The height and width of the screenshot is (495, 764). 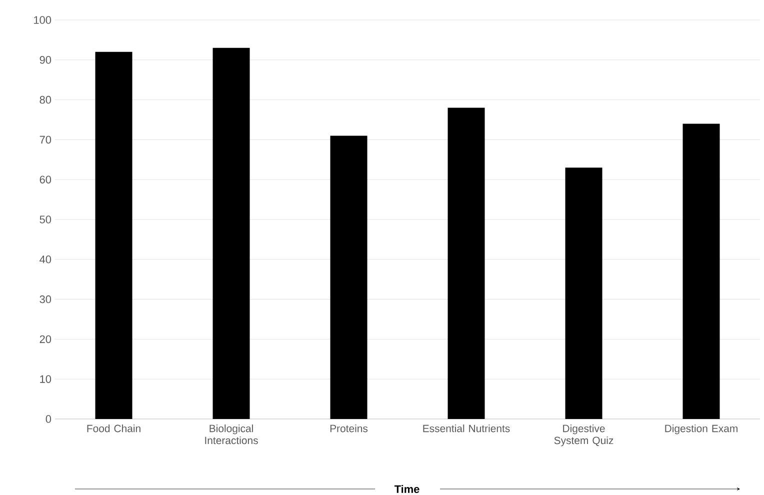 What do you see at coordinates (46, 180) in the screenshot?
I see `y-tick-label: 60` at bounding box center [46, 180].